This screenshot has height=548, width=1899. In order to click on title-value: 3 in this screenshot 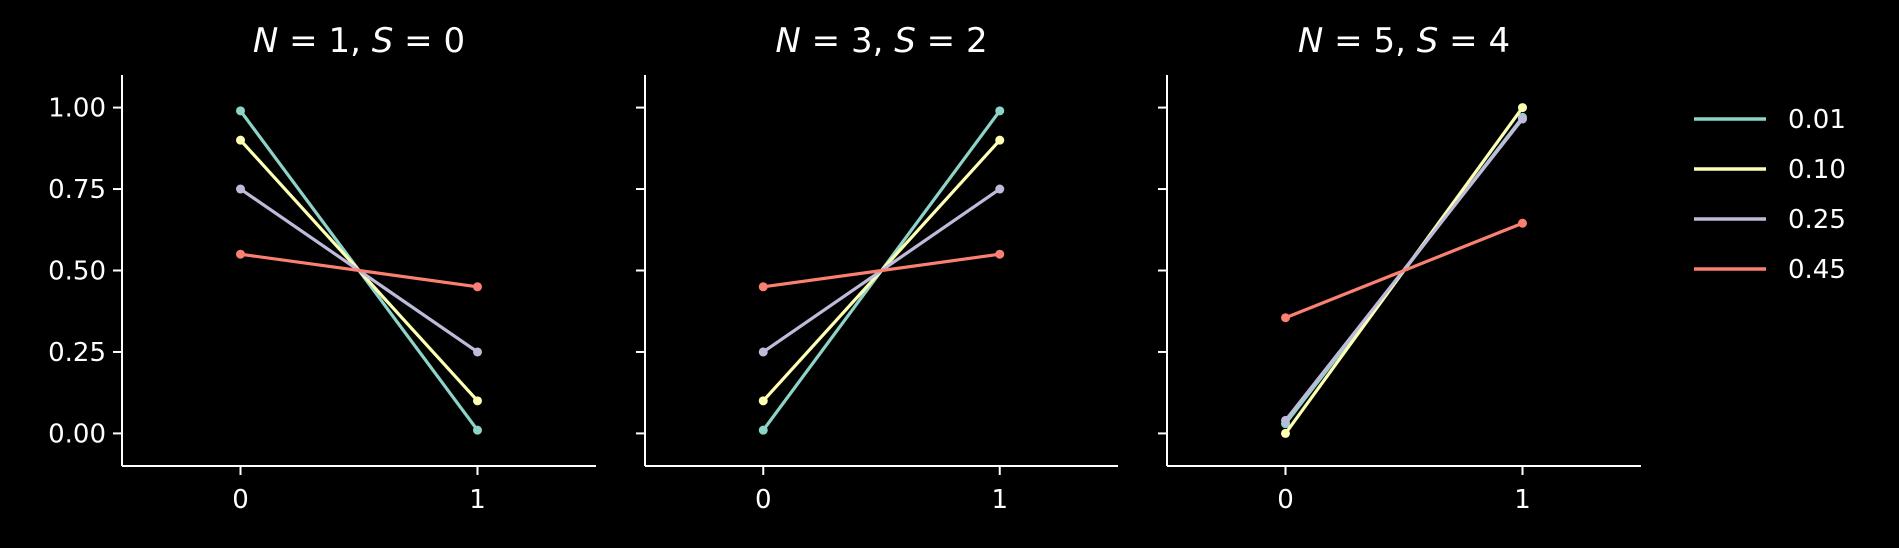, I will do `click(862, 41)`.